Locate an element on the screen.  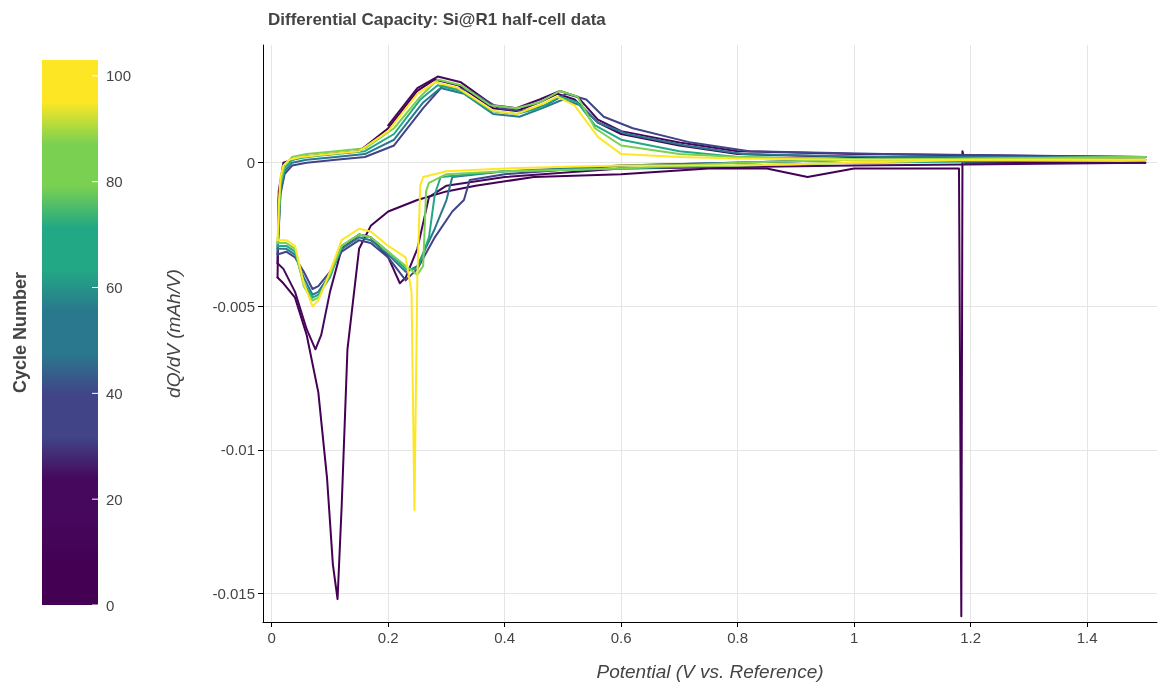
color-bar-label: 0 is located at coordinates (110, 605).